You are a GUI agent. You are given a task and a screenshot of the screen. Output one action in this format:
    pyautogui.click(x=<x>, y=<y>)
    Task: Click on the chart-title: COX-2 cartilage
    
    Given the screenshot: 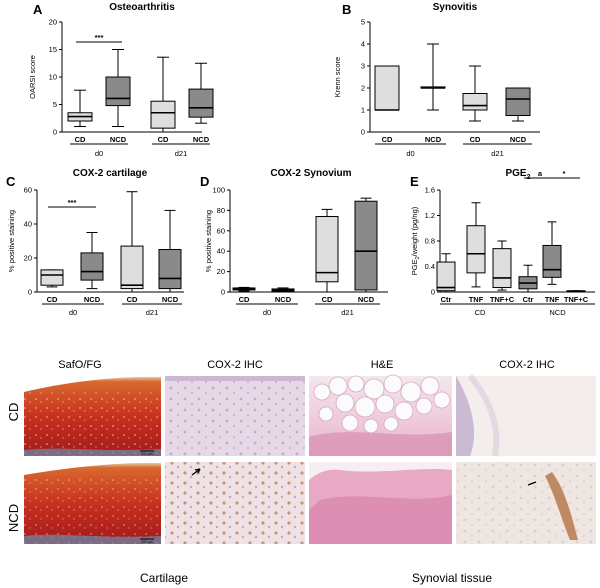 What is the action you would take?
    pyautogui.click(x=110, y=173)
    